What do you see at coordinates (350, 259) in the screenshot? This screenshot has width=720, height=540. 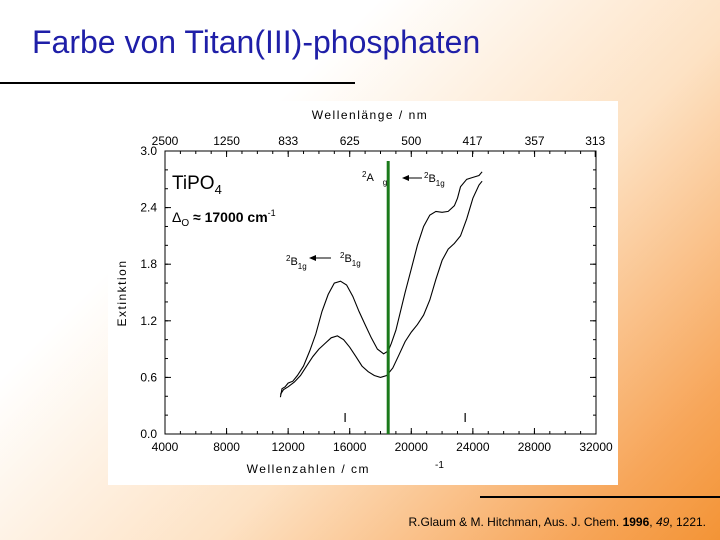 I see `label-2b1g-mid: 2B1g` at bounding box center [350, 259].